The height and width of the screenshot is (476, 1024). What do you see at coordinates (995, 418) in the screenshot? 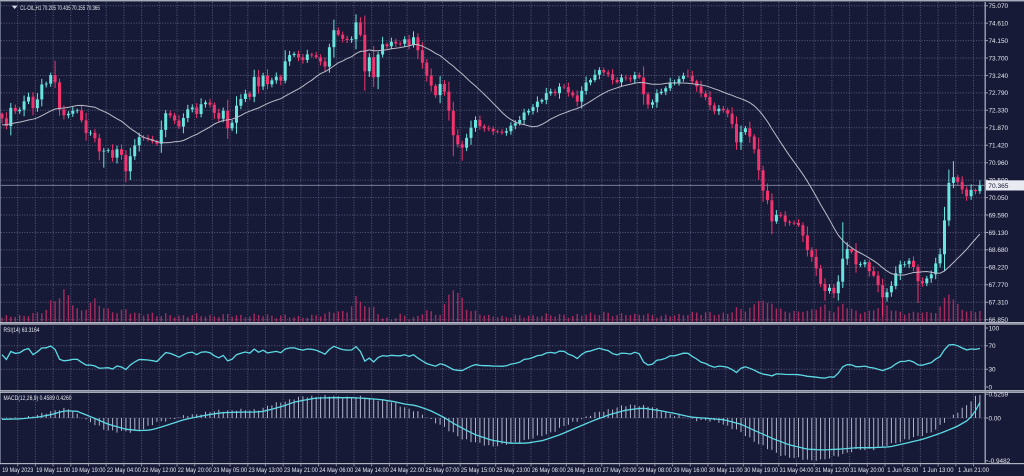
I see `svg-text: 0.00` at bounding box center [995, 418].